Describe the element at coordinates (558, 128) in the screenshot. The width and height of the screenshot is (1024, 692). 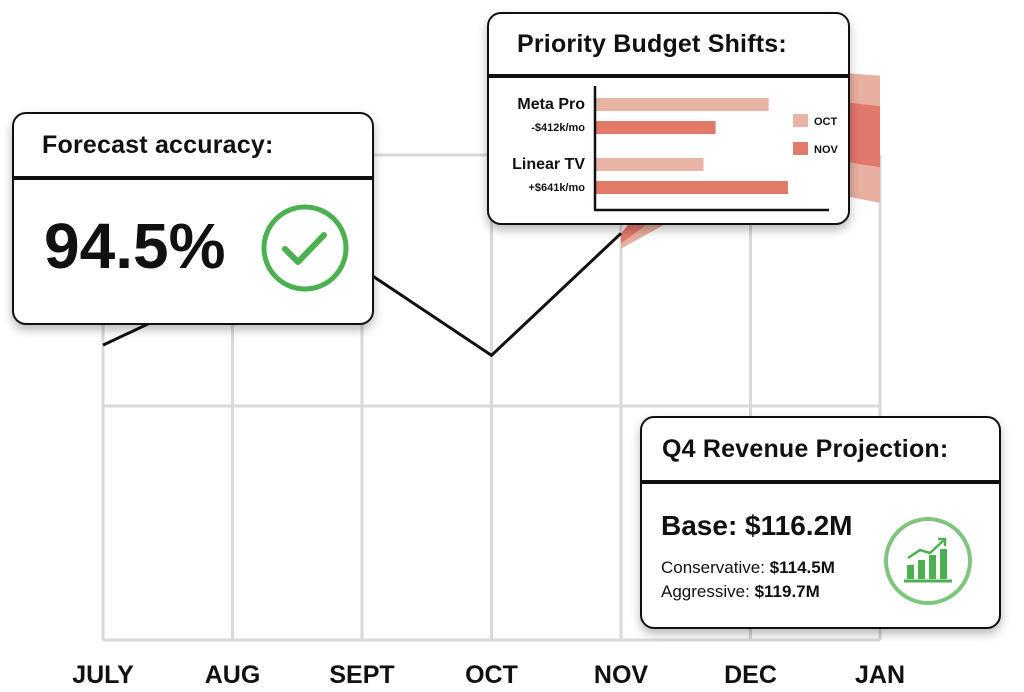
I see `budget-category-note: -$412k/mo` at that location.